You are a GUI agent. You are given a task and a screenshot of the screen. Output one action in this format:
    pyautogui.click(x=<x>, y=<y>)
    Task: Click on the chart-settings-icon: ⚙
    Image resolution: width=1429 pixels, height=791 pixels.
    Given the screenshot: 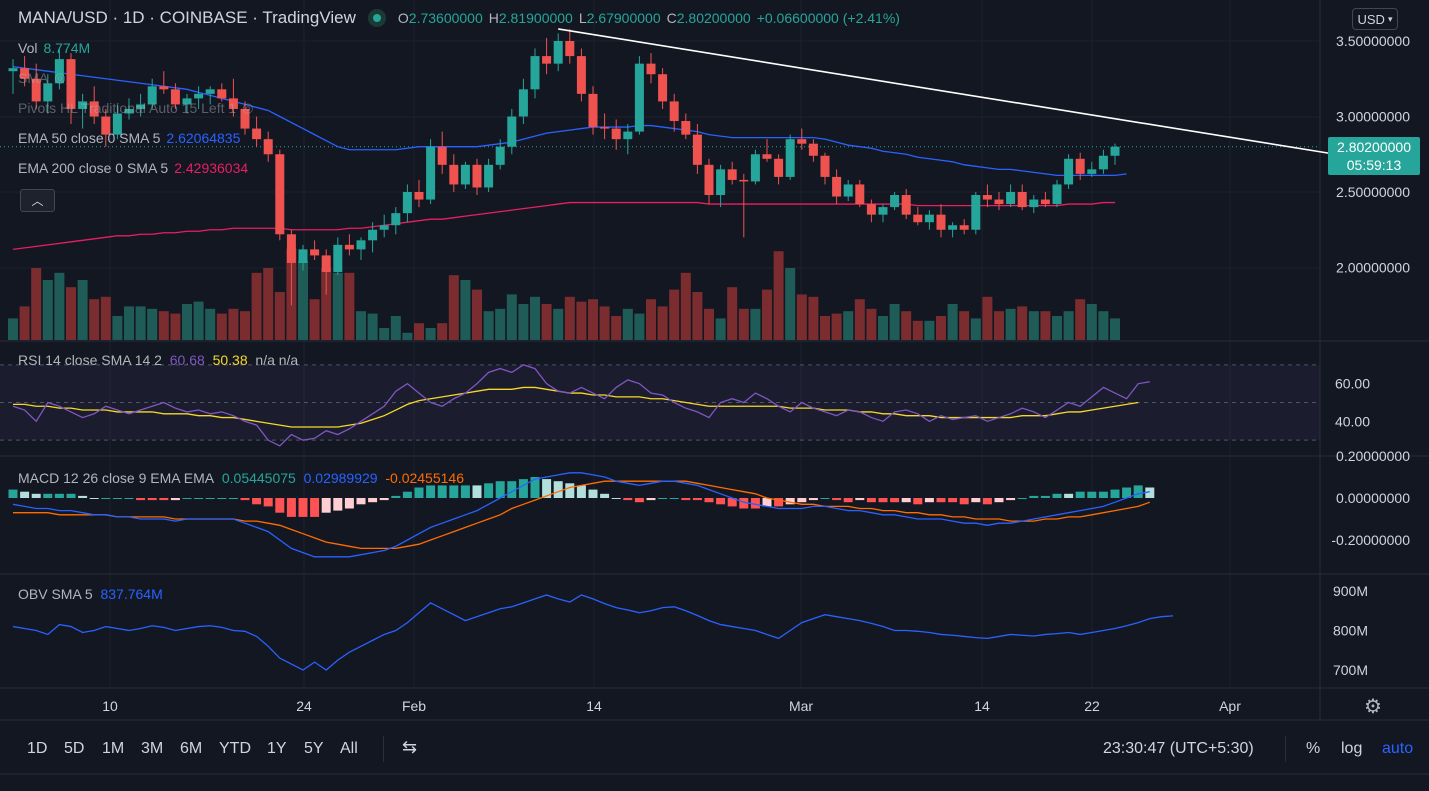 What is the action you would take?
    pyautogui.click(x=1373, y=707)
    